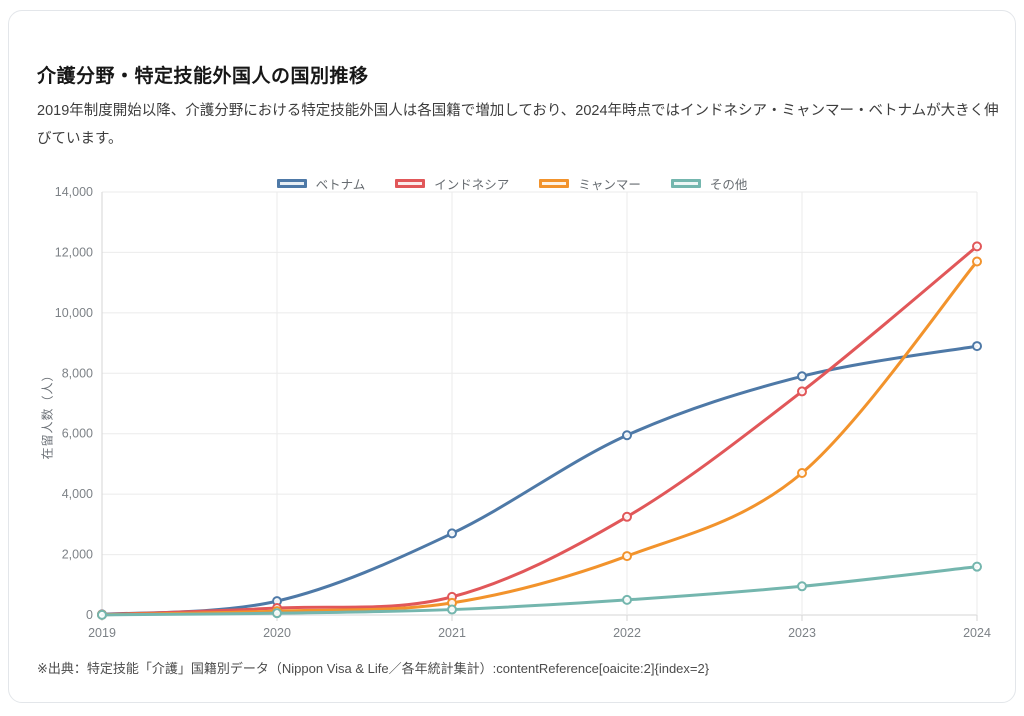 The width and height of the screenshot is (1024, 716). I want to click on legend-item-others: その他, so click(709, 183).